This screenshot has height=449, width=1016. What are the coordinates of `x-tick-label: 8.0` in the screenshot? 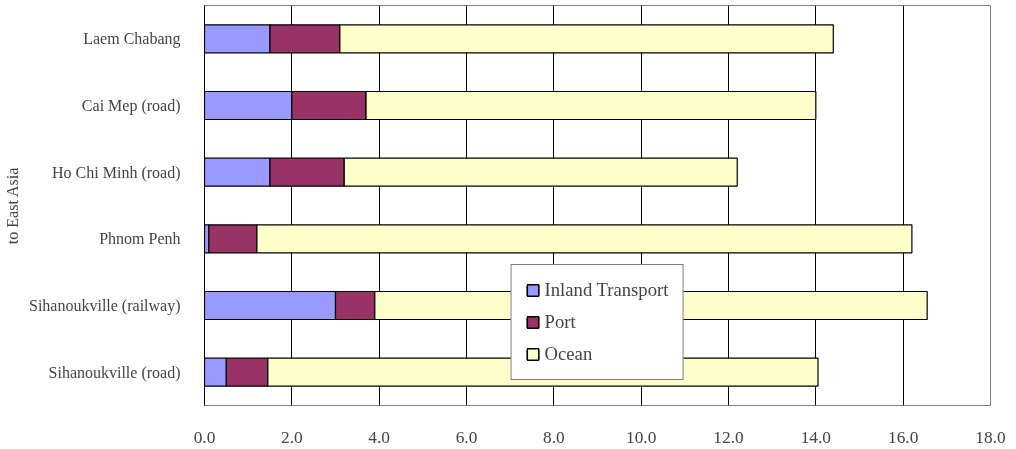 It's located at (554, 437).